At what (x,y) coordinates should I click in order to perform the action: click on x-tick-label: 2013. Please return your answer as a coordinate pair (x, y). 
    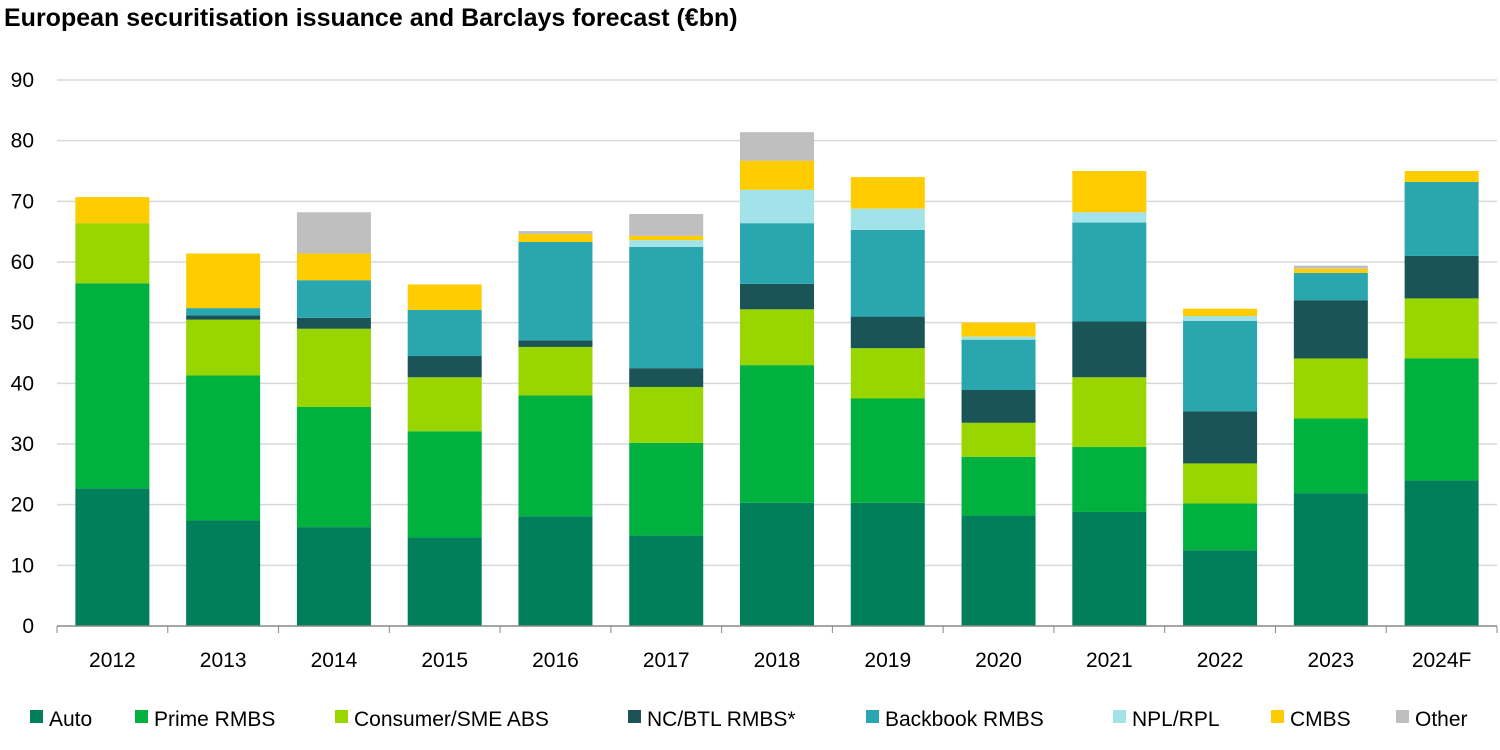
    Looking at the image, I should click on (223, 660).